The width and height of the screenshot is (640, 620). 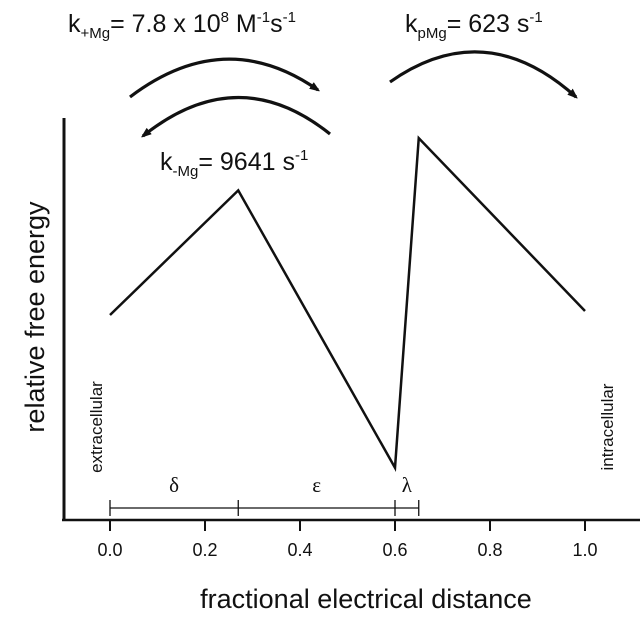 What do you see at coordinates (347, 550) in the screenshot?
I see `x-axis-tick-labels: 0.0 0.2 0.4 0.6 0.8 1.0` at bounding box center [347, 550].